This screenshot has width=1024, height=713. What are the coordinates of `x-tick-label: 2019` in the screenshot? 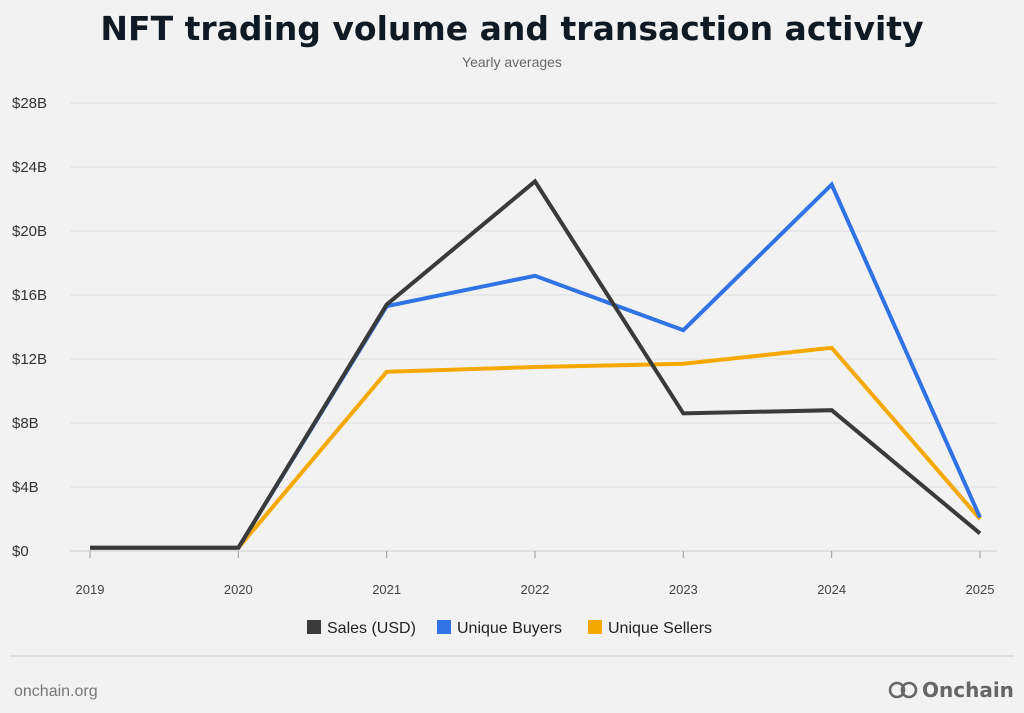 It's located at (90, 589).